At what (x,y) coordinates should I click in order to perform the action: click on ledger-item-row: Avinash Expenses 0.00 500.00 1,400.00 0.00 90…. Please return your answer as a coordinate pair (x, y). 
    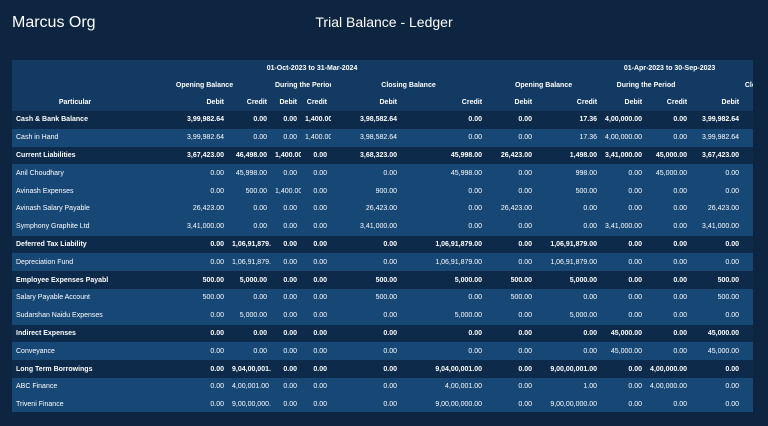
    Looking at the image, I should click on (382, 191).